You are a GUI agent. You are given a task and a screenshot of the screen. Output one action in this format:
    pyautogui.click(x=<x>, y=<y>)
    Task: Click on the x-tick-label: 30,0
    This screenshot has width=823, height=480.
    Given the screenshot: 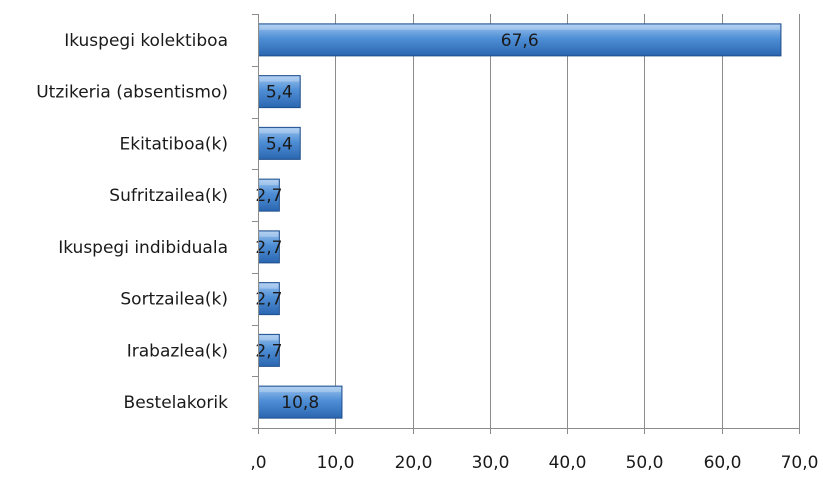 What is the action you would take?
    pyautogui.click(x=491, y=463)
    